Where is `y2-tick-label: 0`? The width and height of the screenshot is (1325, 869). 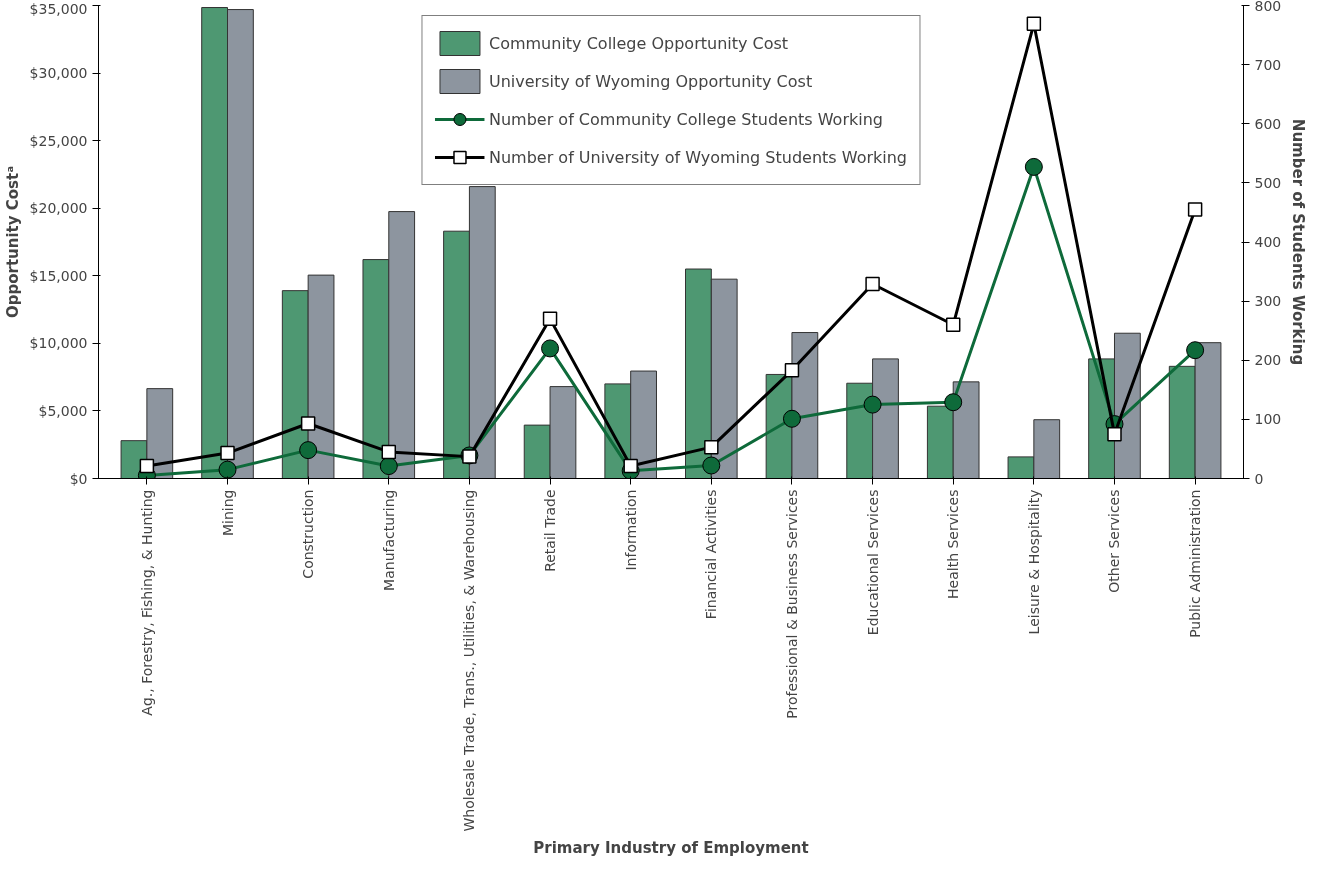 y2-tick-label: 0 is located at coordinates (1259, 478).